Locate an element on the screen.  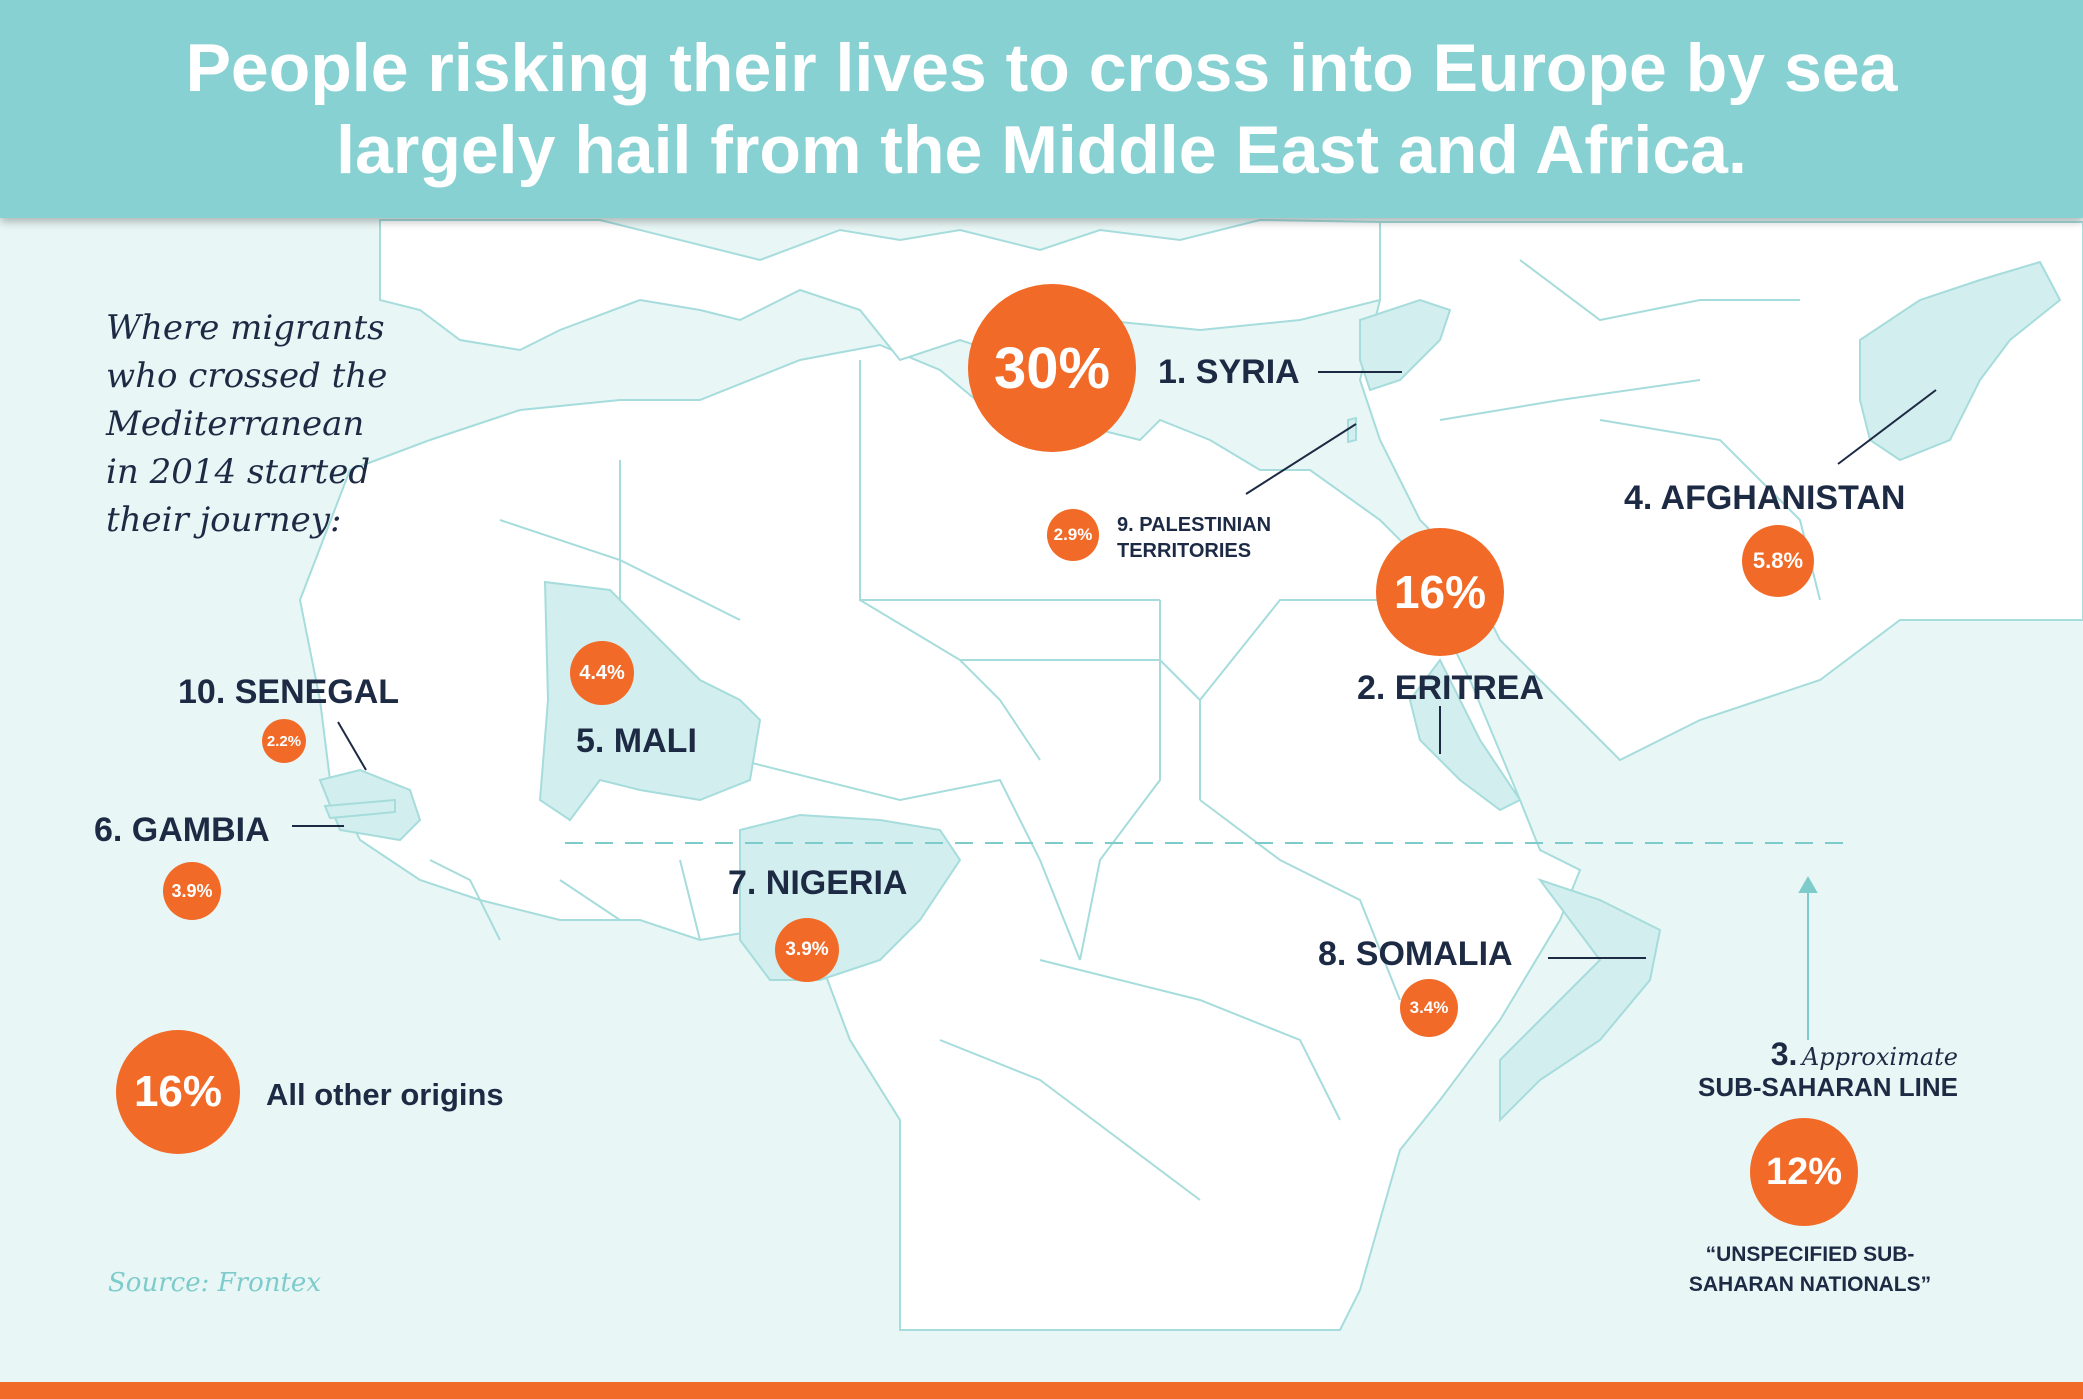
intro-line: Mediterranean is located at coordinates (235, 424).